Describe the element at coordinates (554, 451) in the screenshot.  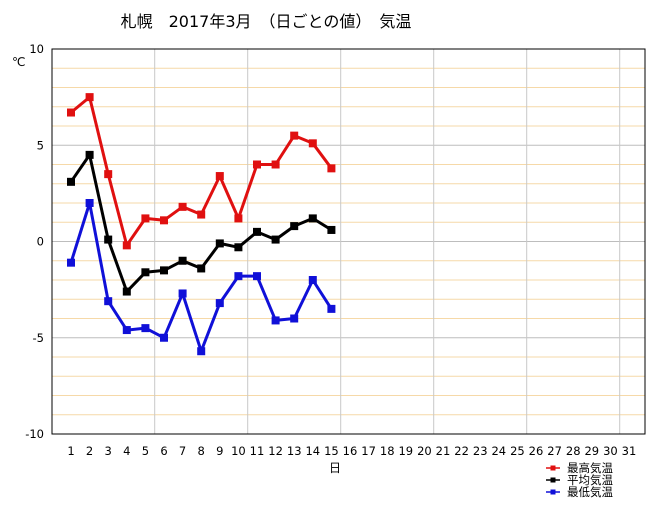
I see `x-tick-label: 27` at that location.